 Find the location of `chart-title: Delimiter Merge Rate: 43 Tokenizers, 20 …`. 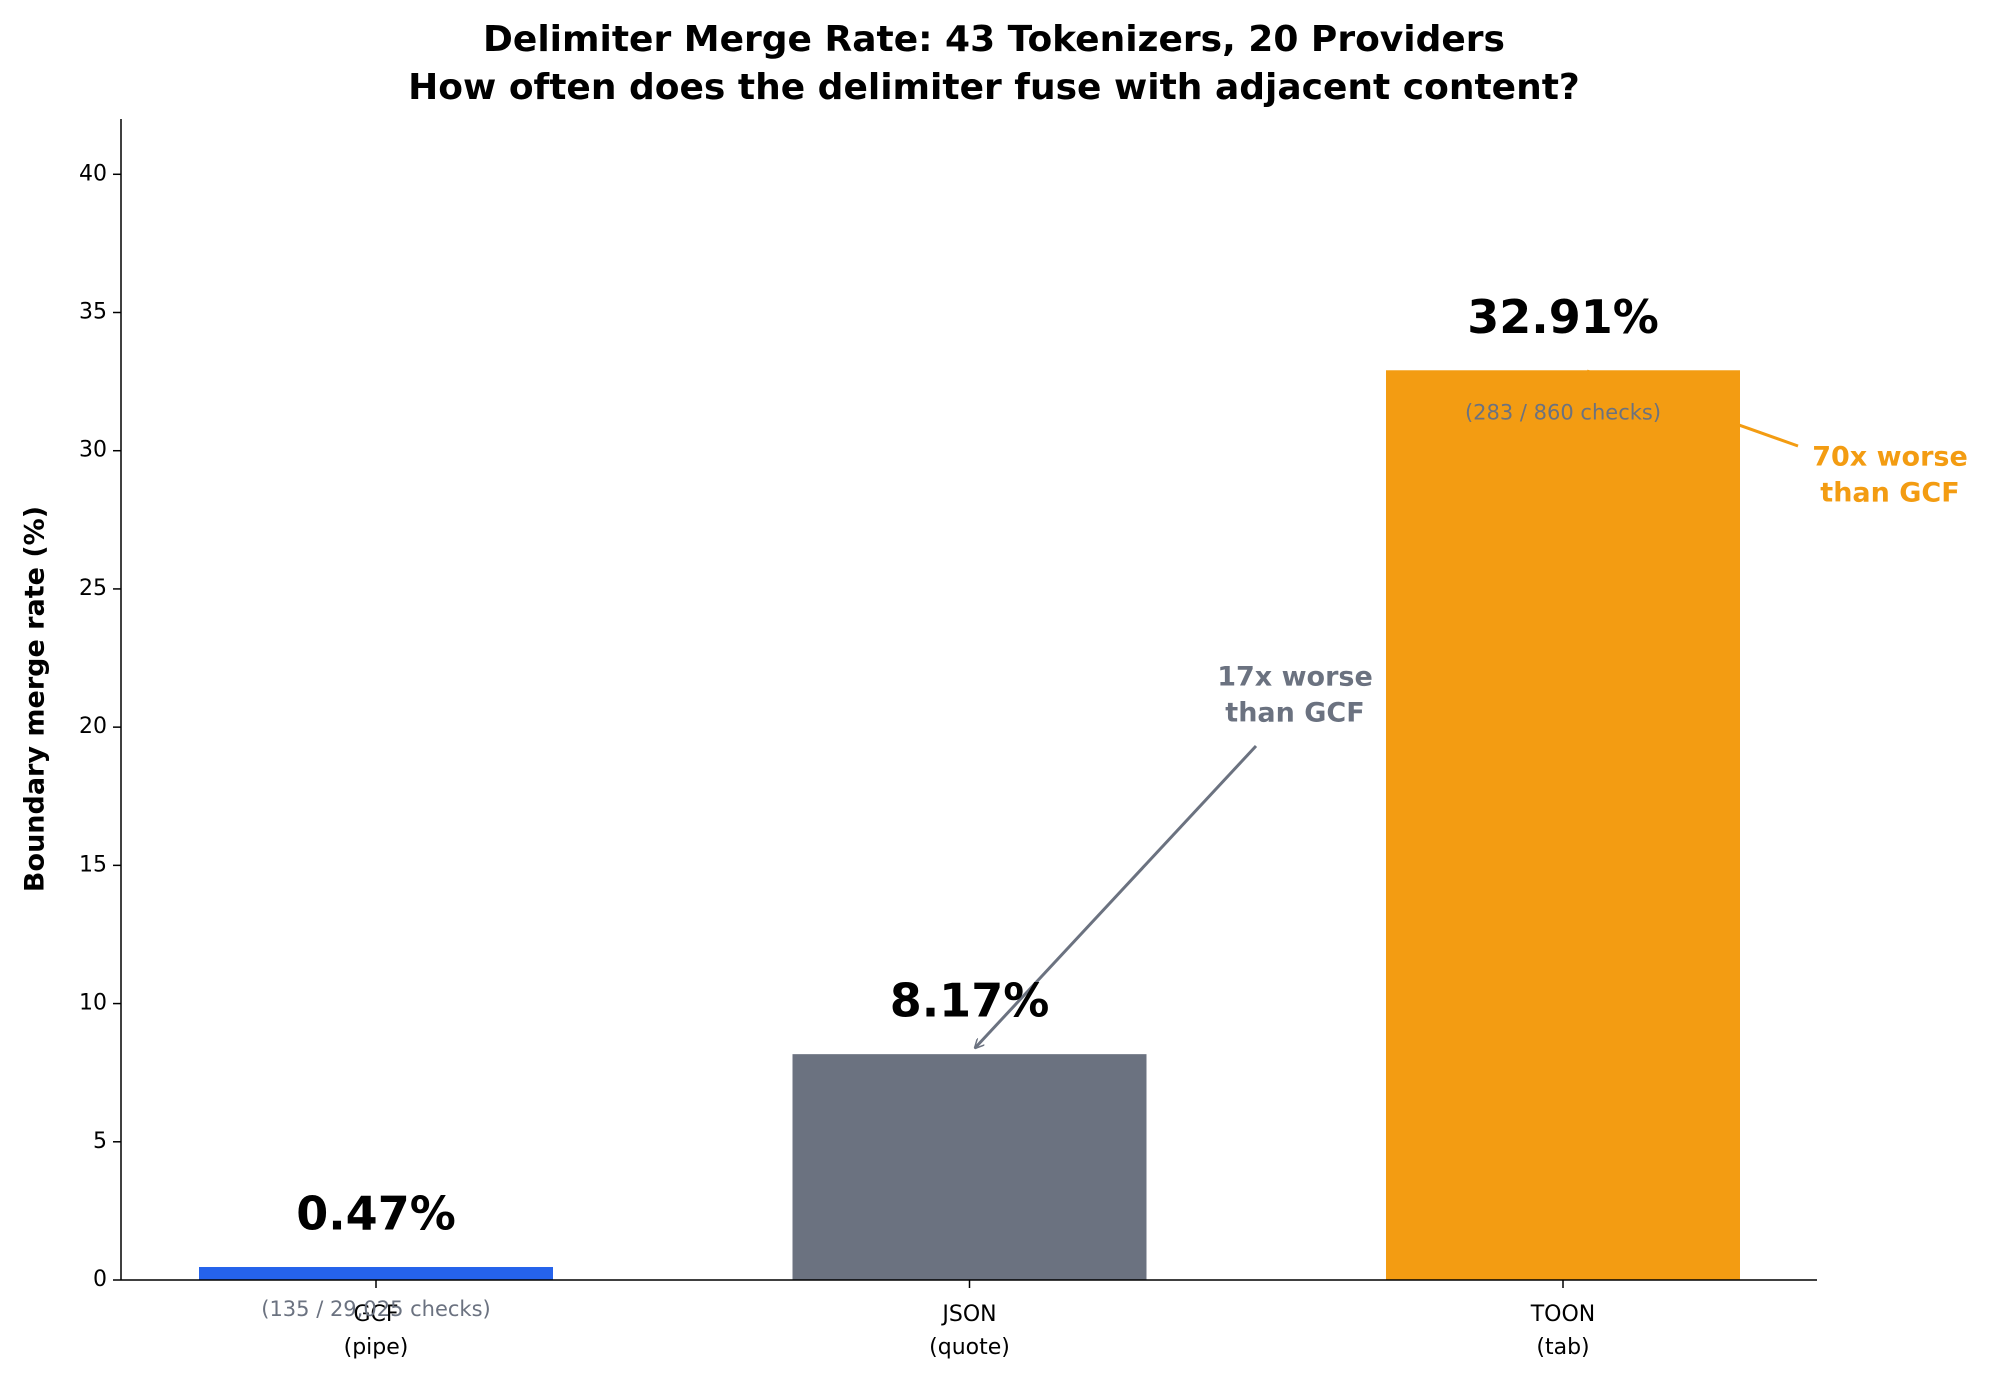

chart-title: Delimiter Merge Rate: 43 Tokenizers, 20 … is located at coordinates (994, 39).